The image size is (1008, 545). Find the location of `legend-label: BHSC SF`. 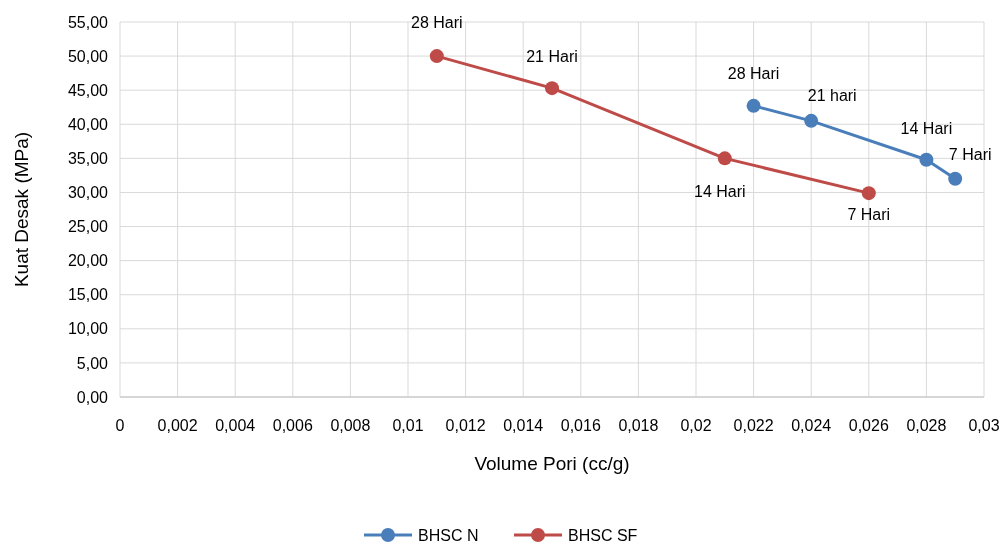

legend-label: BHSC SF is located at coordinates (603, 535).